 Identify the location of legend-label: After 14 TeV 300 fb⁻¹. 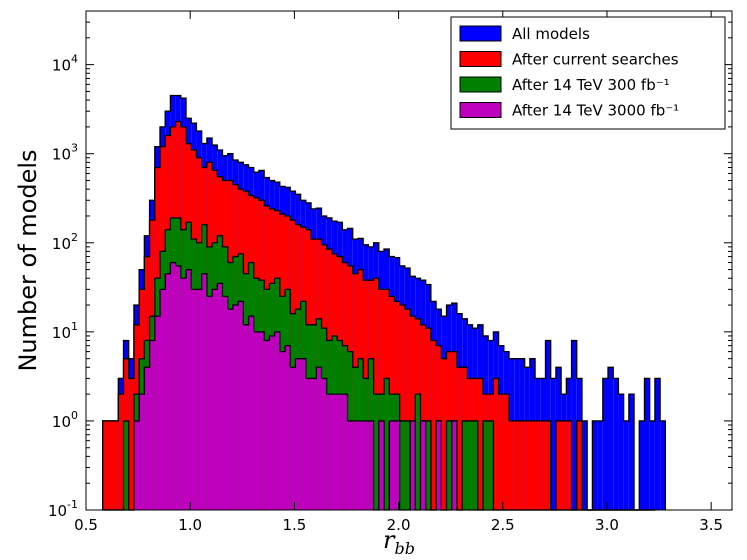
(591, 85).